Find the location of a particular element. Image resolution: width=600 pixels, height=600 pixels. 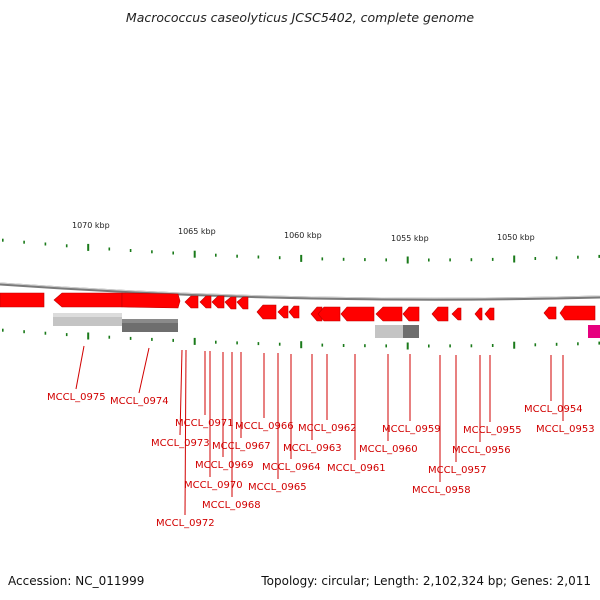

gene-label: MCCL_0973 is located at coordinates (180, 443).